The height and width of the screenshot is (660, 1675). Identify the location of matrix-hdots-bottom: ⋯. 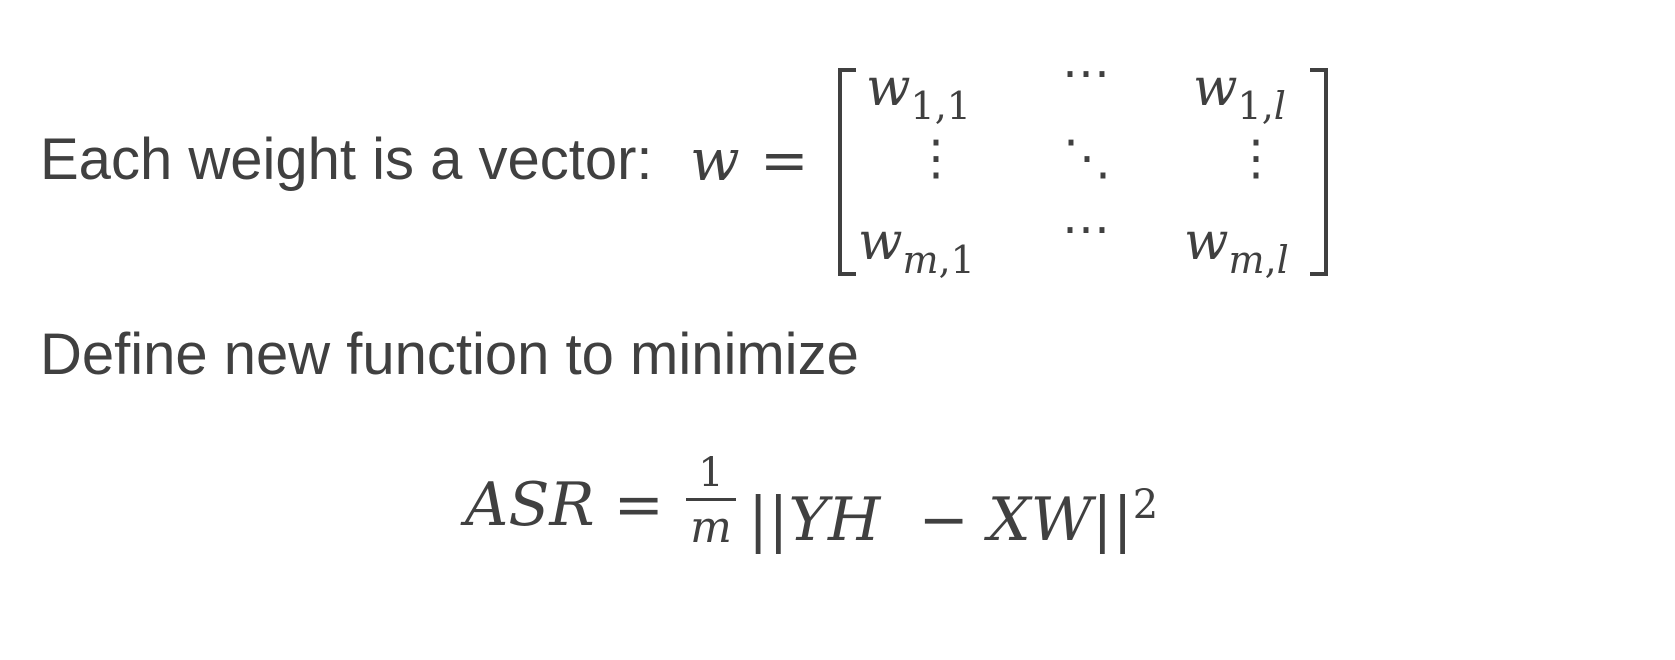
(1086, 229).